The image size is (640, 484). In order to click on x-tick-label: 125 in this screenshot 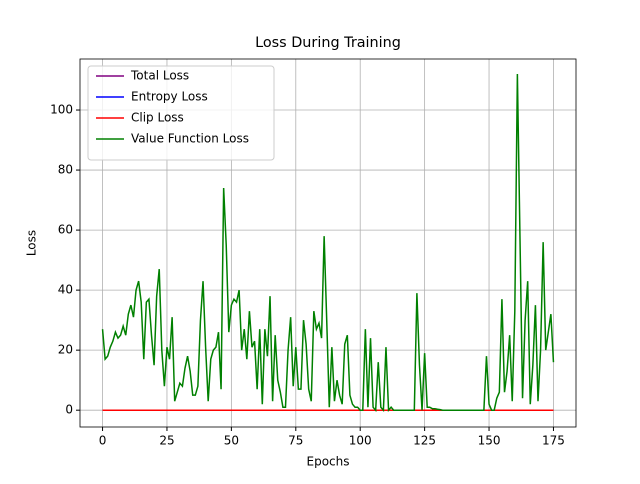, I will do `click(424, 441)`.